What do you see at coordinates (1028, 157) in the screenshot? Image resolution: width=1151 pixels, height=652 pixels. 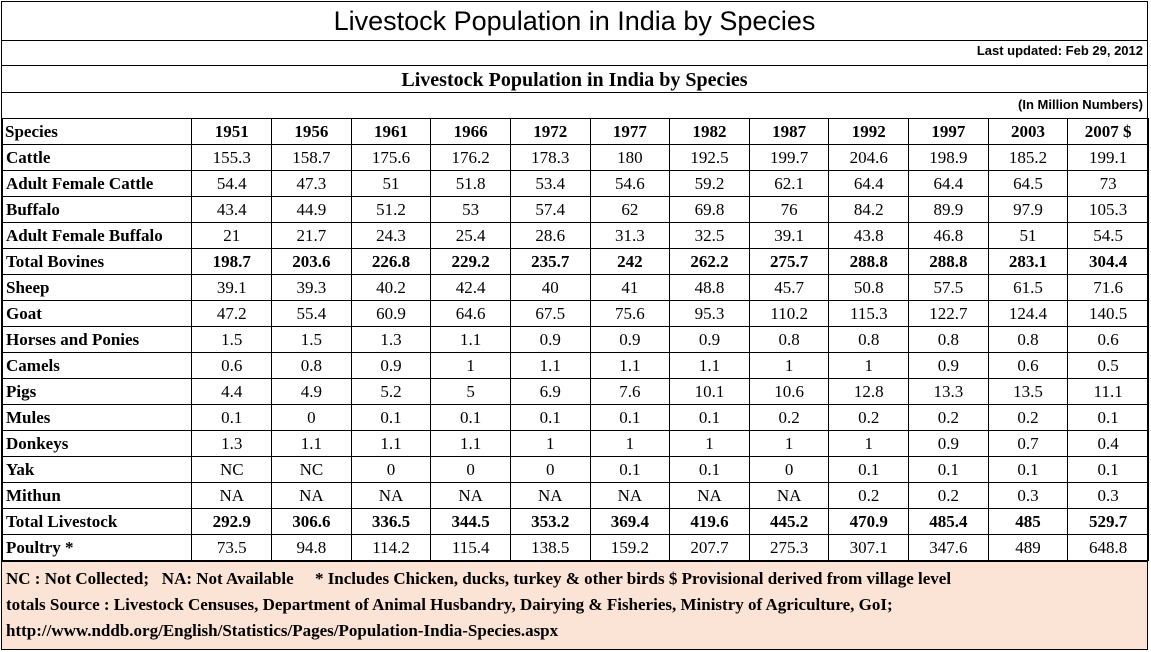 I see `value-cell: 185.2` at bounding box center [1028, 157].